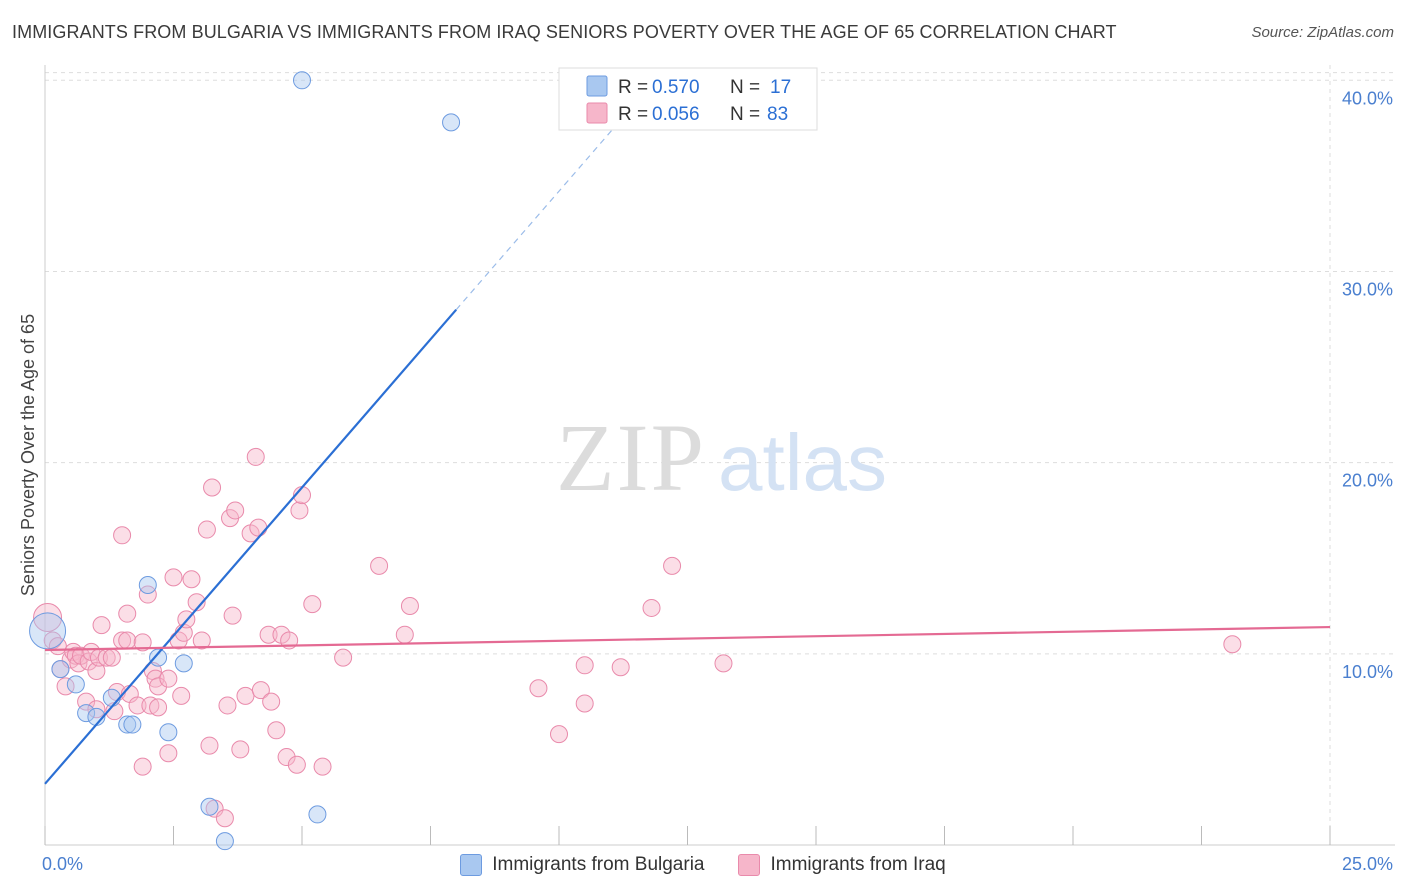 This screenshot has height=892, width=1406. What do you see at coordinates (582, 865) in the screenshot?
I see `series-legend-bulgaria: Immigrants from Bulgaria` at bounding box center [582, 865].